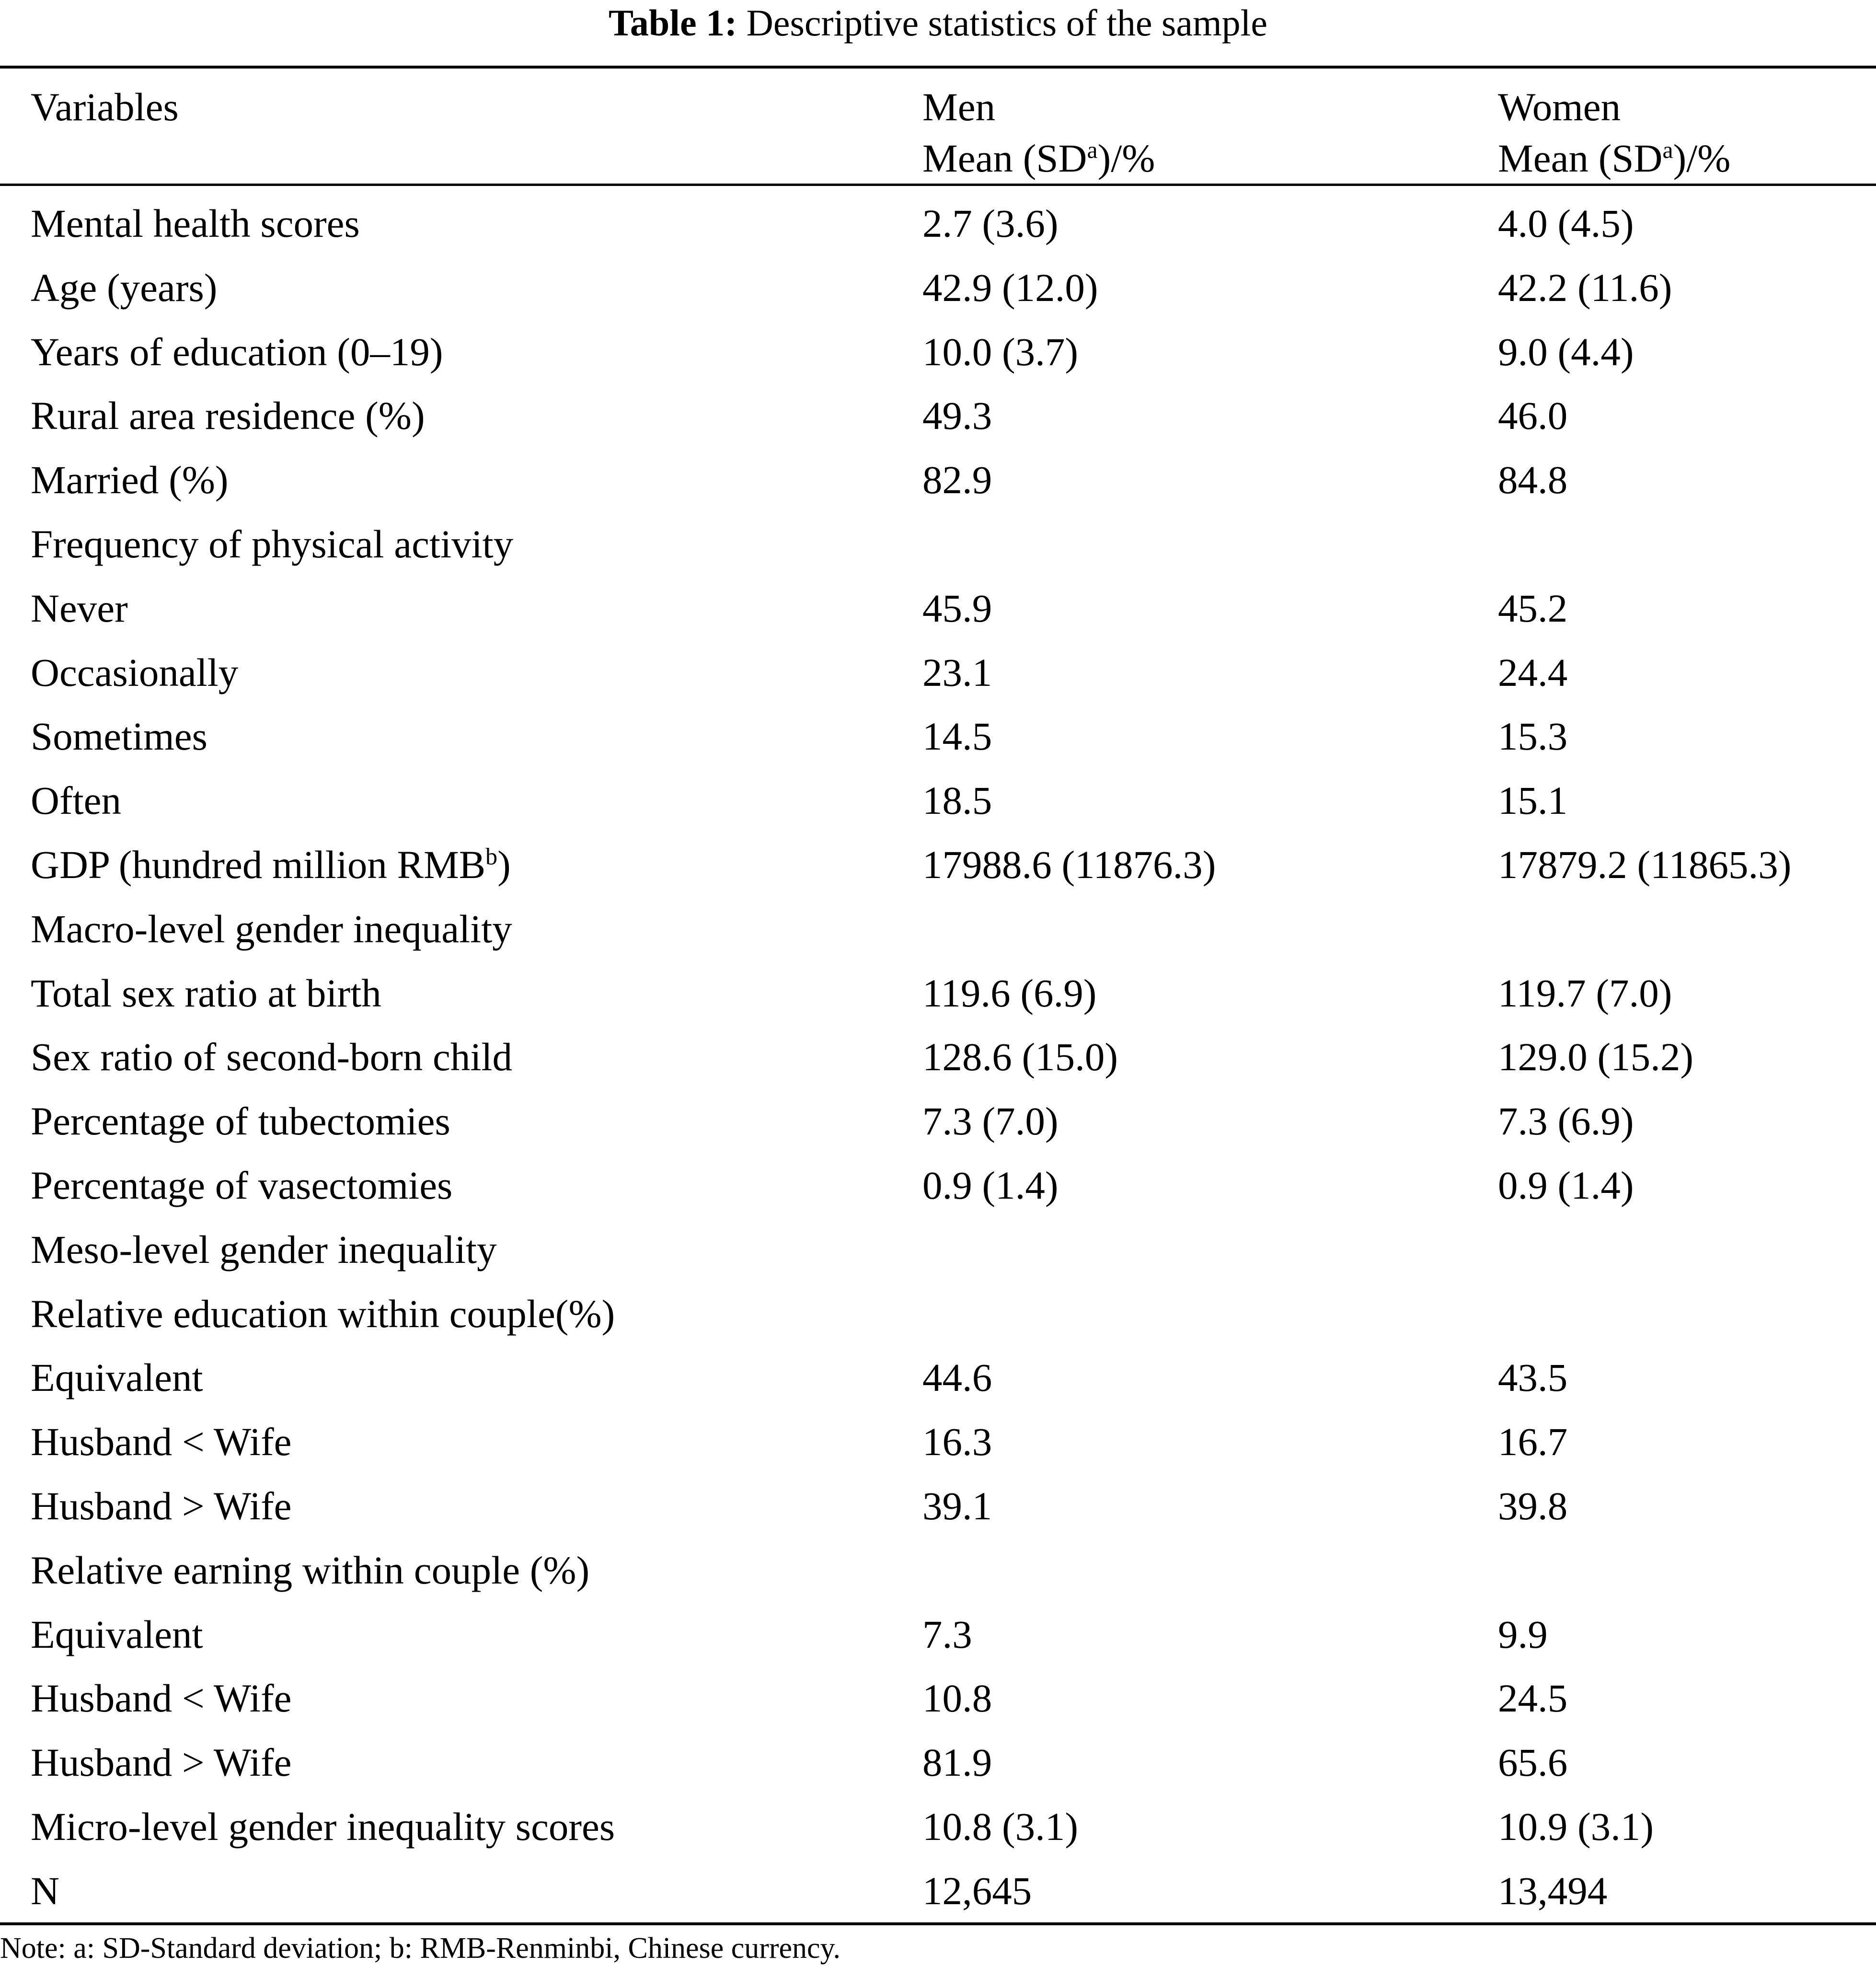 This screenshot has width=1876, height=1966. Describe the element at coordinates (1553, 1890) in the screenshot. I see `row-women-value: 13,494` at that location.